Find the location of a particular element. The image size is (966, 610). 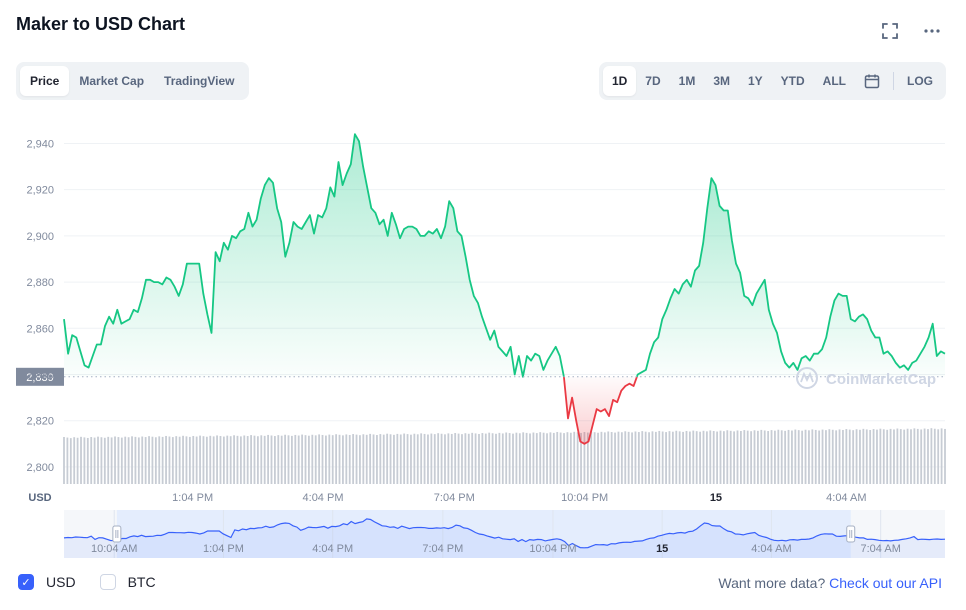

navigator-tick-label: 15 is located at coordinates (662, 549).